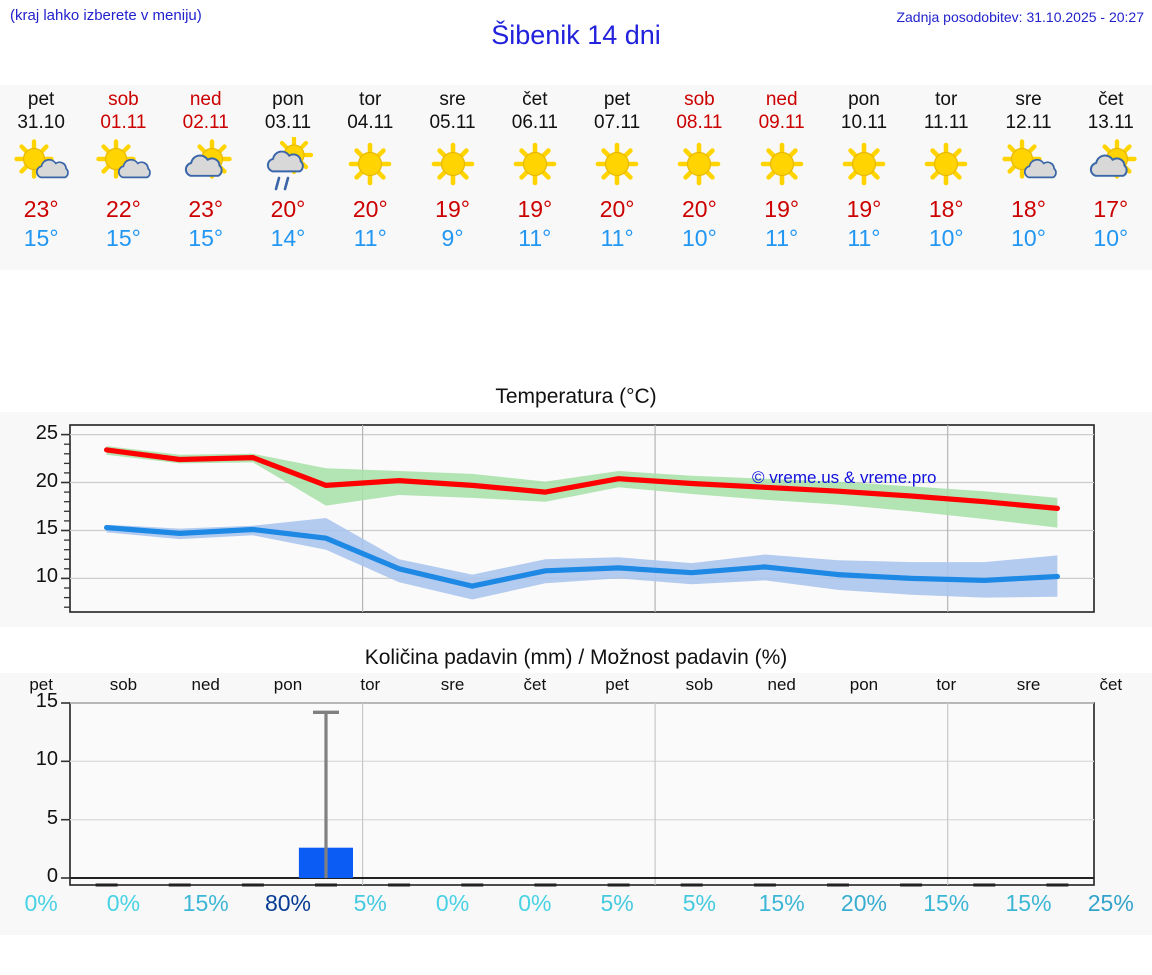  I want to click on day-date-label: 07.11, so click(617, 122).